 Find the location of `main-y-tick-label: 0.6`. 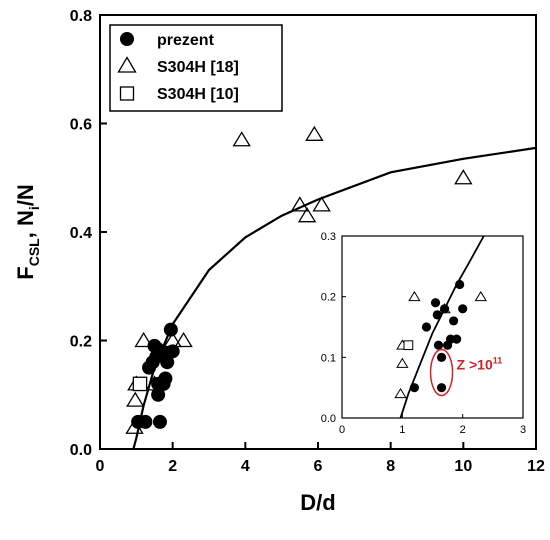

main-y-tick-label: 0.6 is located at coordinates (81, 125).